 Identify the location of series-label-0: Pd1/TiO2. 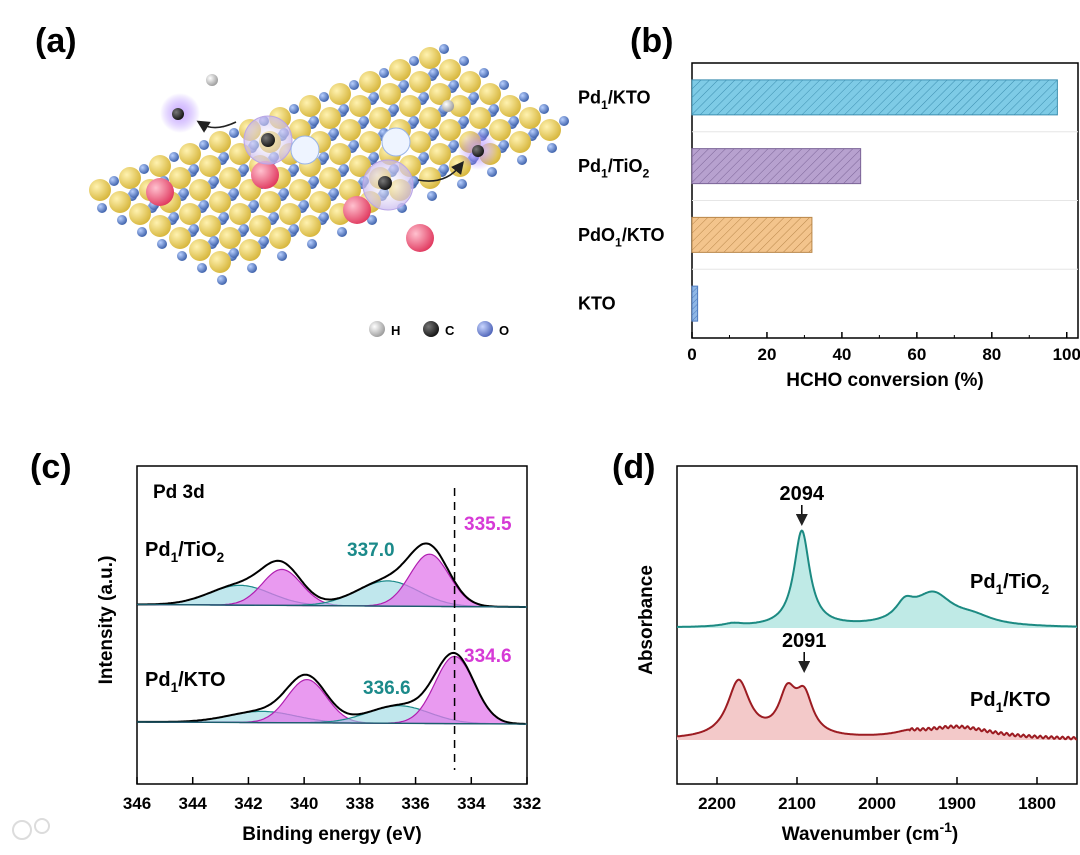
(1010, 584).